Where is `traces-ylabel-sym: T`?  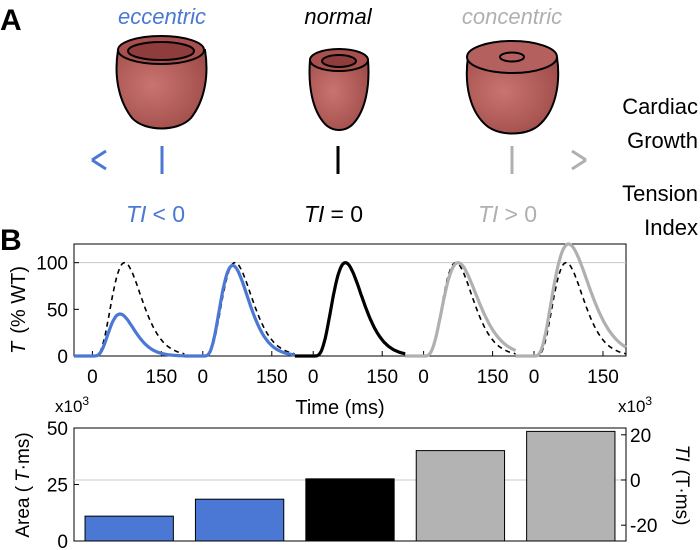 traces-ylabel-sym: T is located at coordinates (19, 347).